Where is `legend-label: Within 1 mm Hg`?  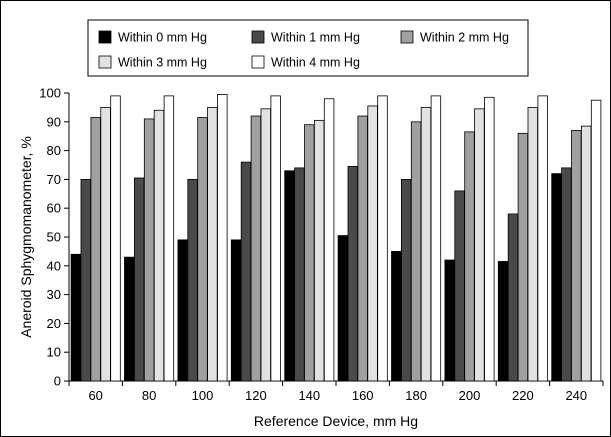 legend-label: Within 1 mm Hg is located at coordinates (315, 38).